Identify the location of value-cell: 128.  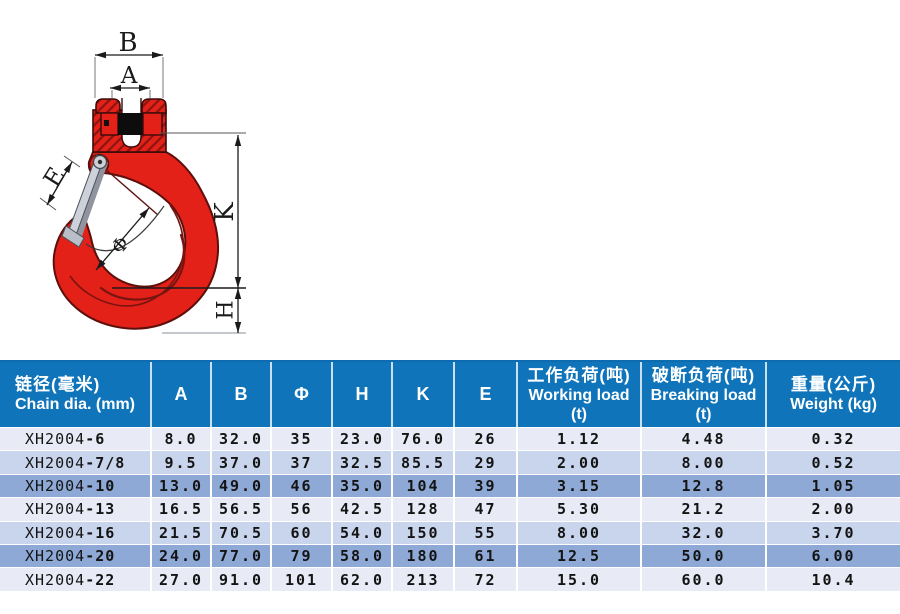
(424, 509).